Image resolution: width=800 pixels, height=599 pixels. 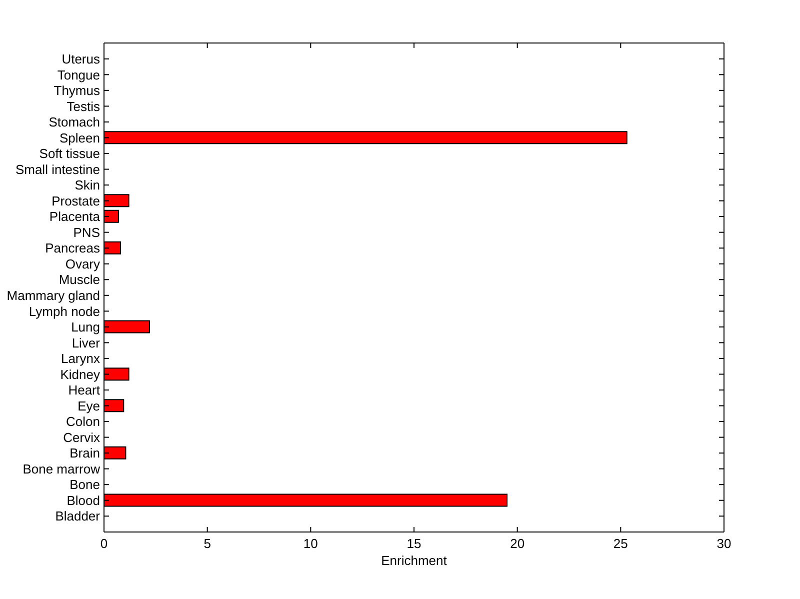 What do you see at coordinates (78, 516) in the screenshot?
I see `y-tick-label: Bladder` at bounding box center [78, 516].